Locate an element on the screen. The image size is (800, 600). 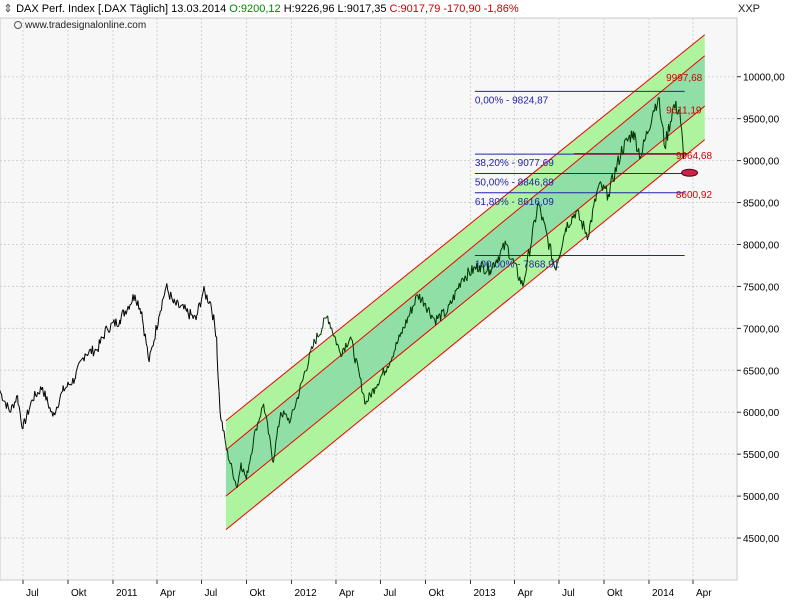
y-tick-label: 9500,00 is located at coordinates (761, 120).